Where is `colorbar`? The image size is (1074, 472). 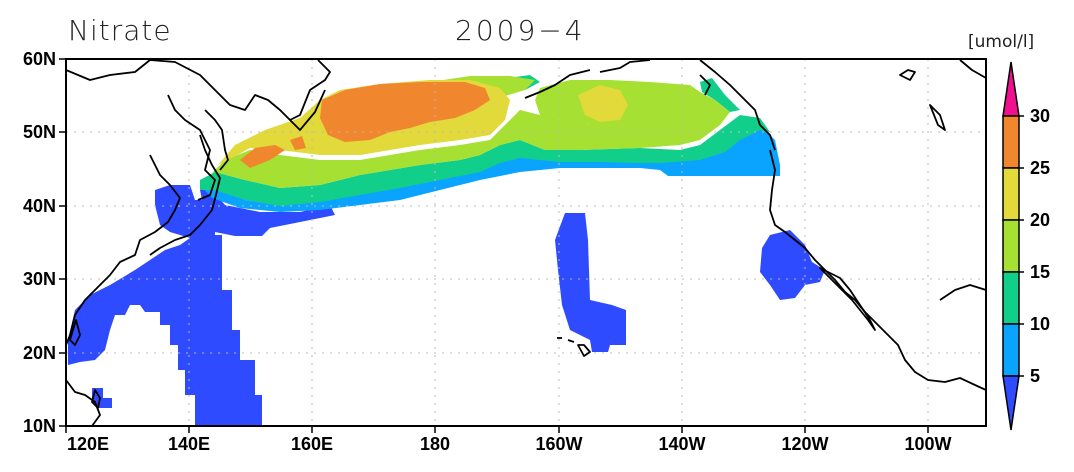
colorbar is located at coordinates (1013, 246).